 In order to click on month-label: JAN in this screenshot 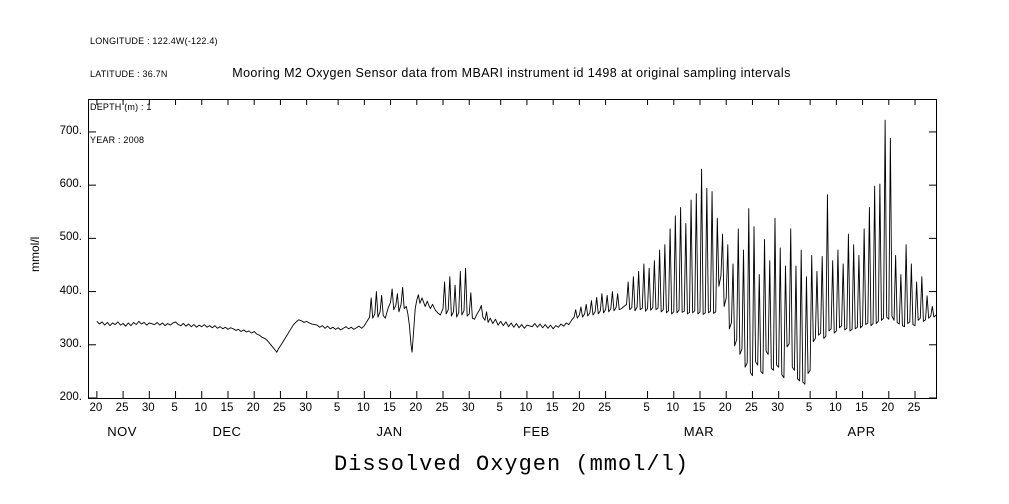, I will do `click(389, 431)`.